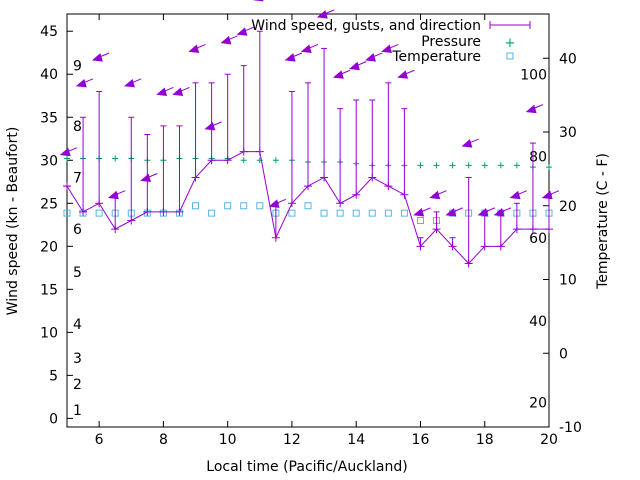 Image resolution: width=640 pixels, height=480 pixels. Describe the element at coordinates (533, 239) in the screenshot. I see `fahrenheit-scale-labels: 20 40 60 80 100` at that location.